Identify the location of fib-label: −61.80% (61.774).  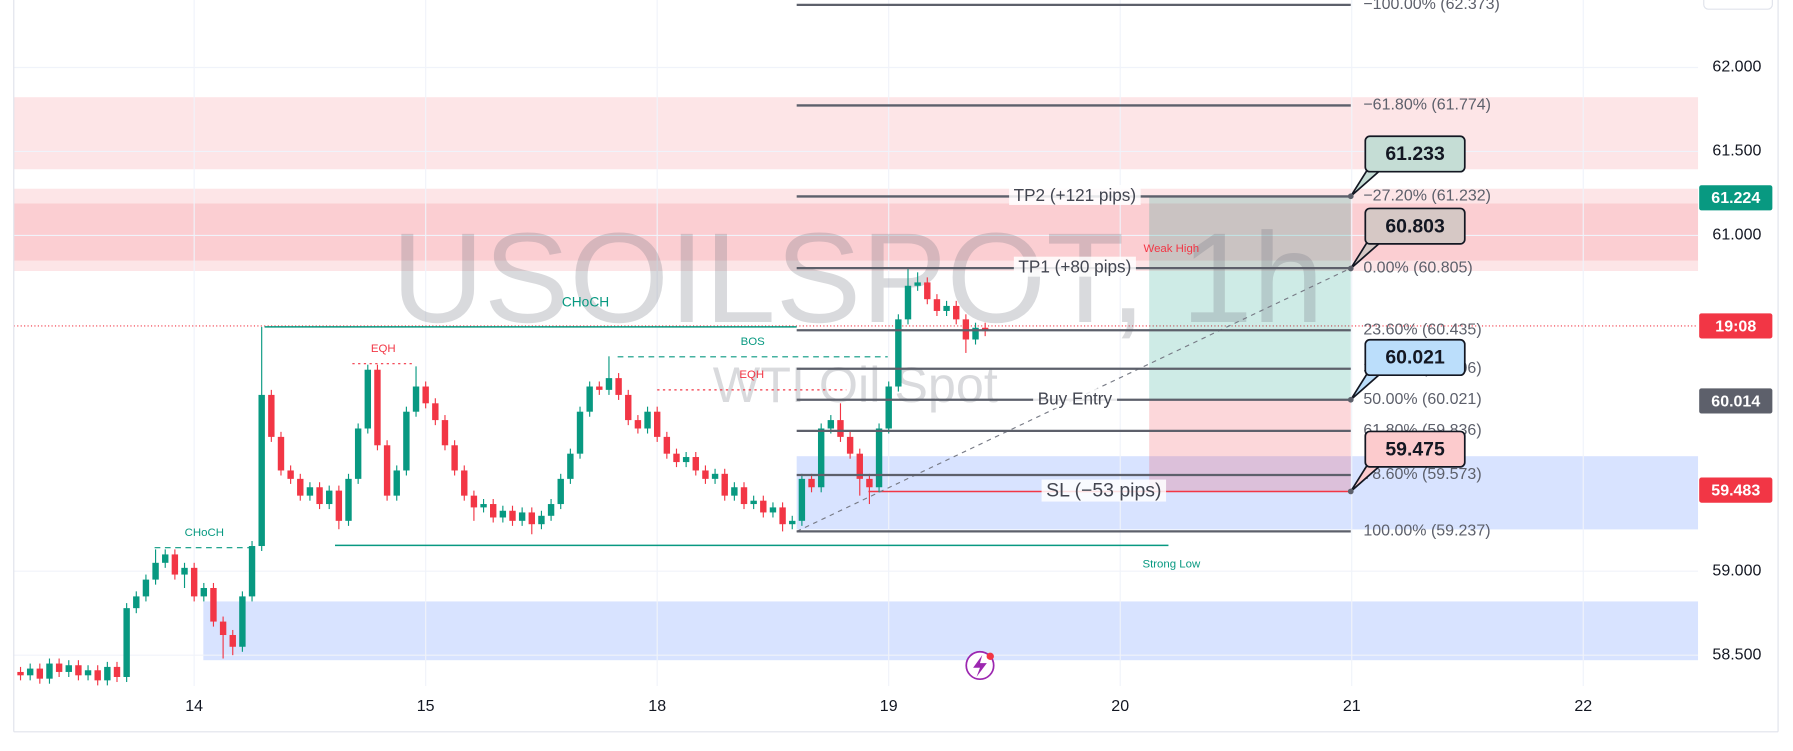
(1427, 105).